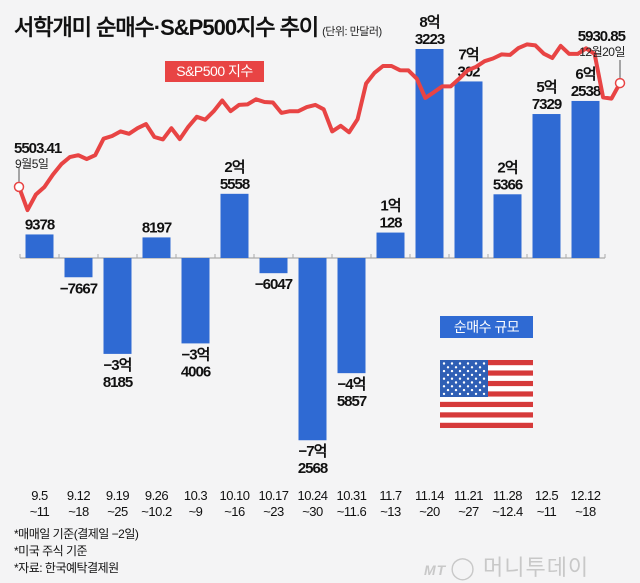  I want to click on logo-name: 머니투데이, so click(536, 567).